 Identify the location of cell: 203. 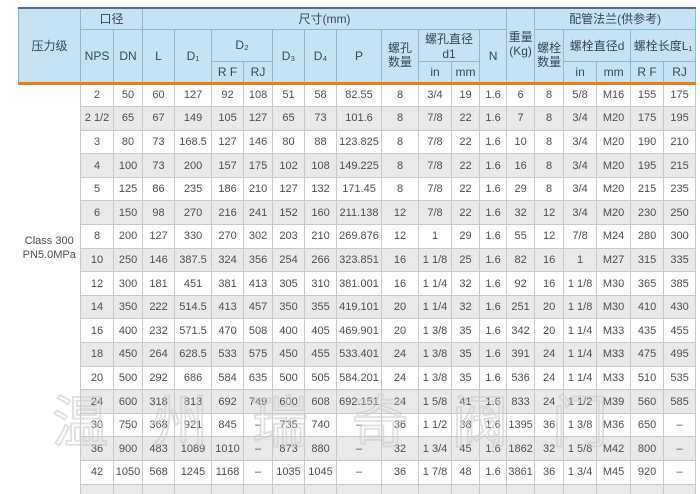
(289, 236).